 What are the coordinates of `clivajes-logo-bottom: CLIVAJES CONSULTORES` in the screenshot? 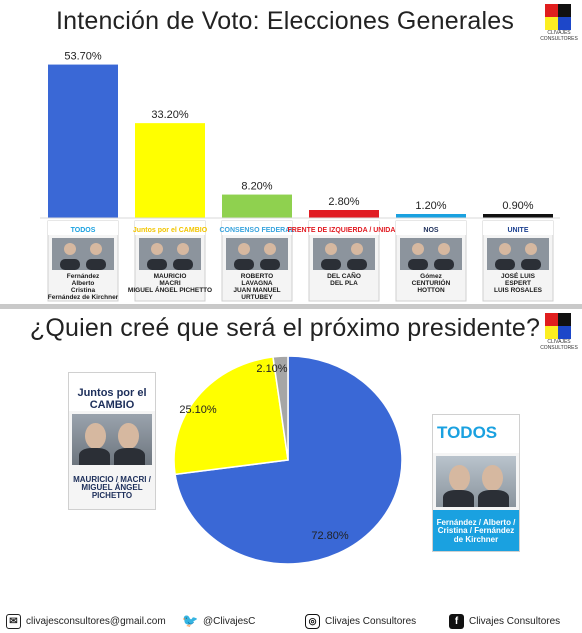 It's located at (559, 332).